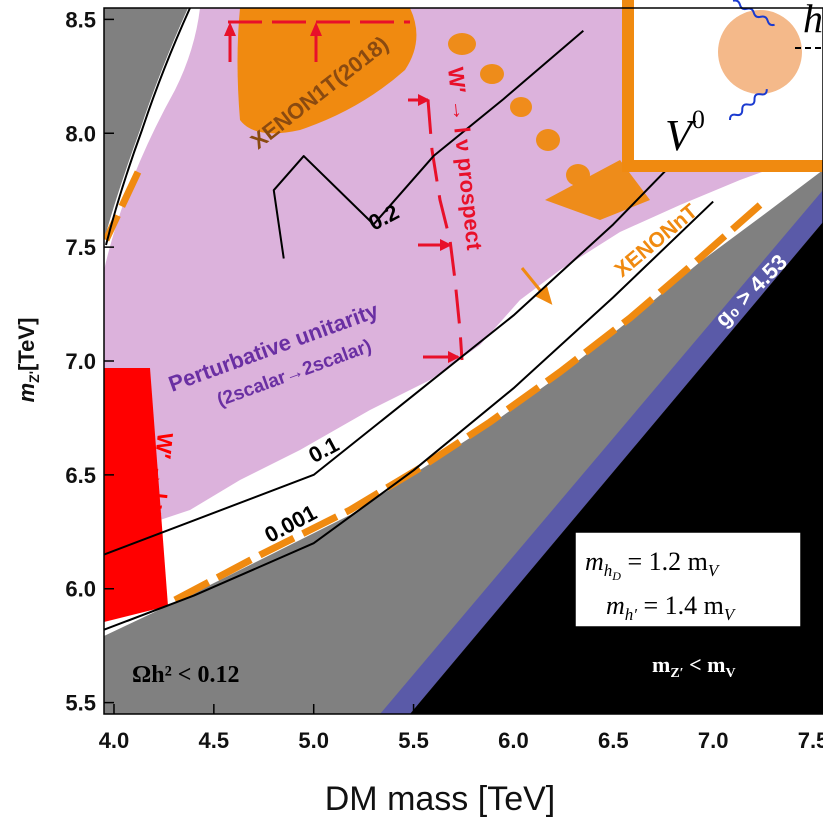  I want to click on x-axis-ticks: 4.0 4.5 5.0 5.5 6.0 6.5 7.0 7.5, so click(461, 728).